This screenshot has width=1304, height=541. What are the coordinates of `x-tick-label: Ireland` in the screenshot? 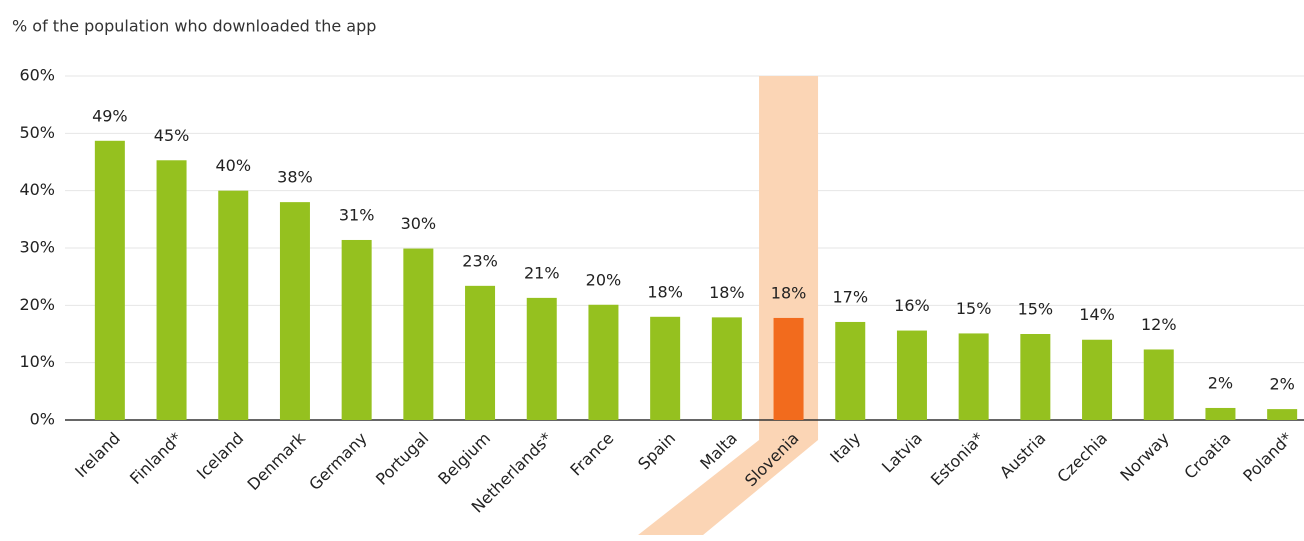 It's located at (97, 455).